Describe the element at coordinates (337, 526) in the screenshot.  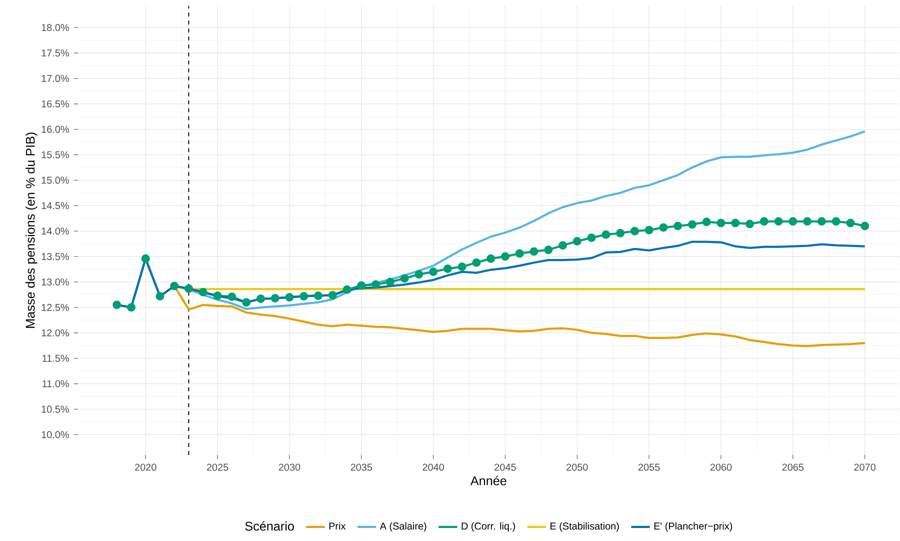
I see `legend-label: Prix` at that location.